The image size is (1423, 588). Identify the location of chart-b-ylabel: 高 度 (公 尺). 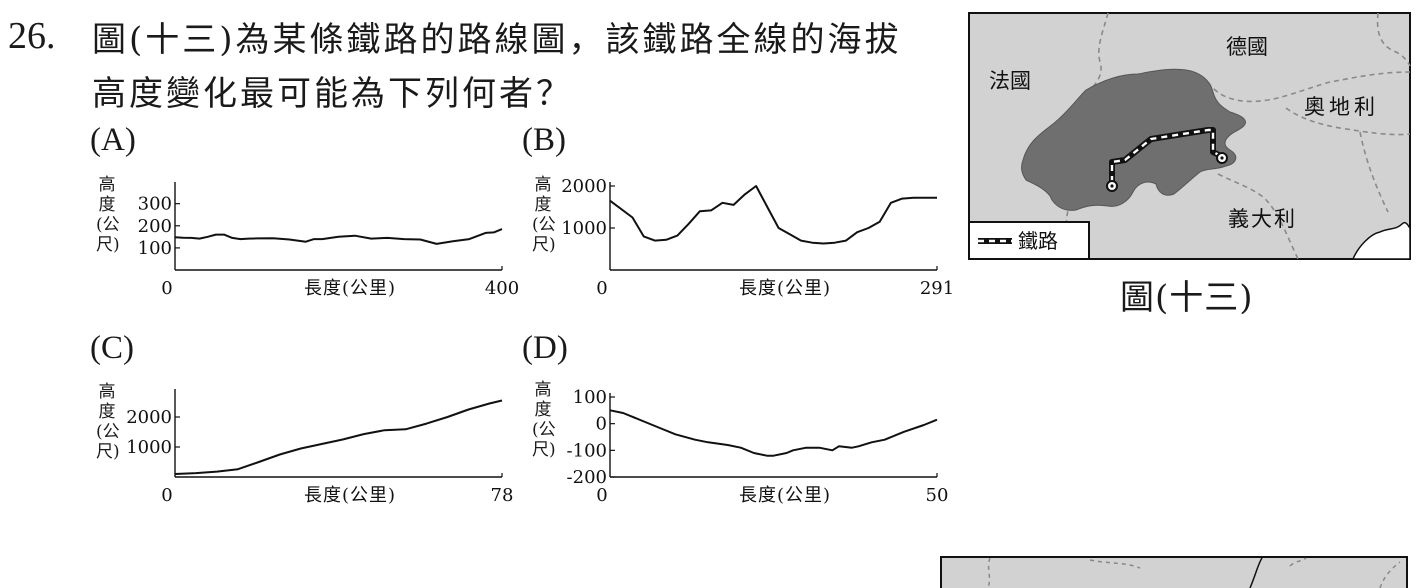
(544, 215).